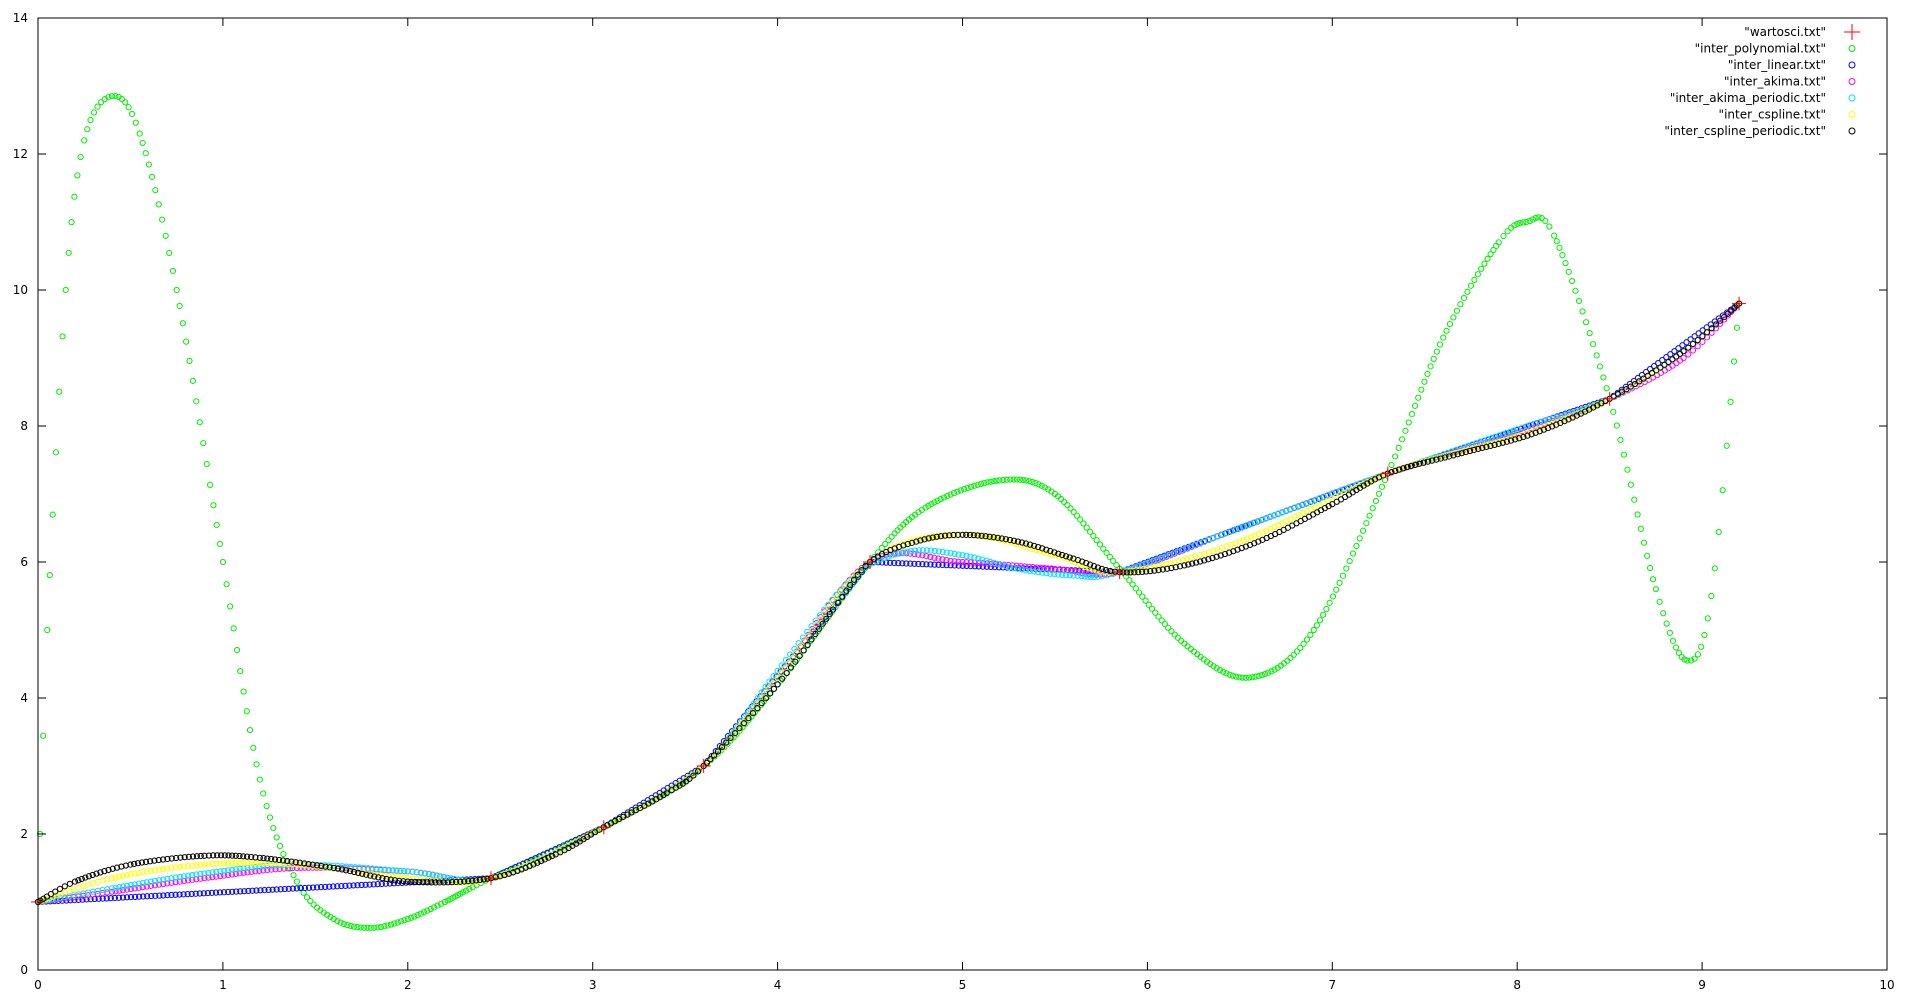 The height and width of the screenshot is (995, 1906). I want to click on x-tick-label: 1, so click(223, 985).